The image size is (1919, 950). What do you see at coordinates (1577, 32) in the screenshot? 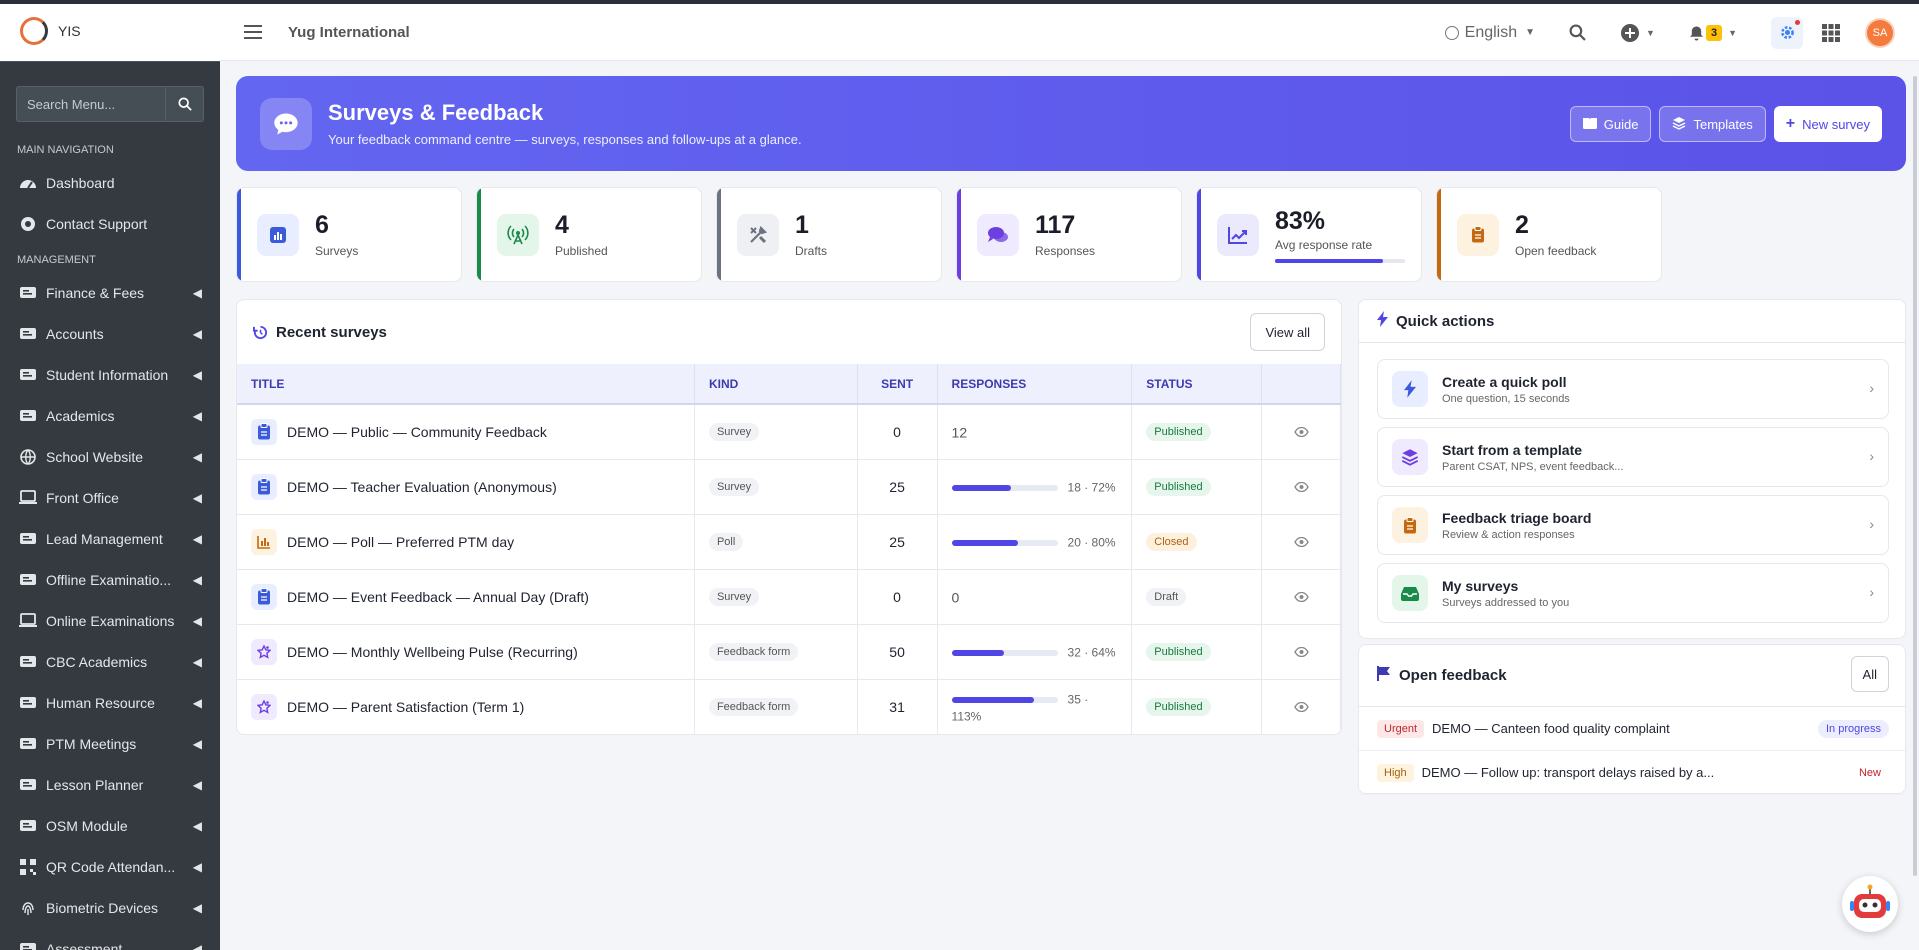
I see `global-search-button` at bounding box center [1577, 32].